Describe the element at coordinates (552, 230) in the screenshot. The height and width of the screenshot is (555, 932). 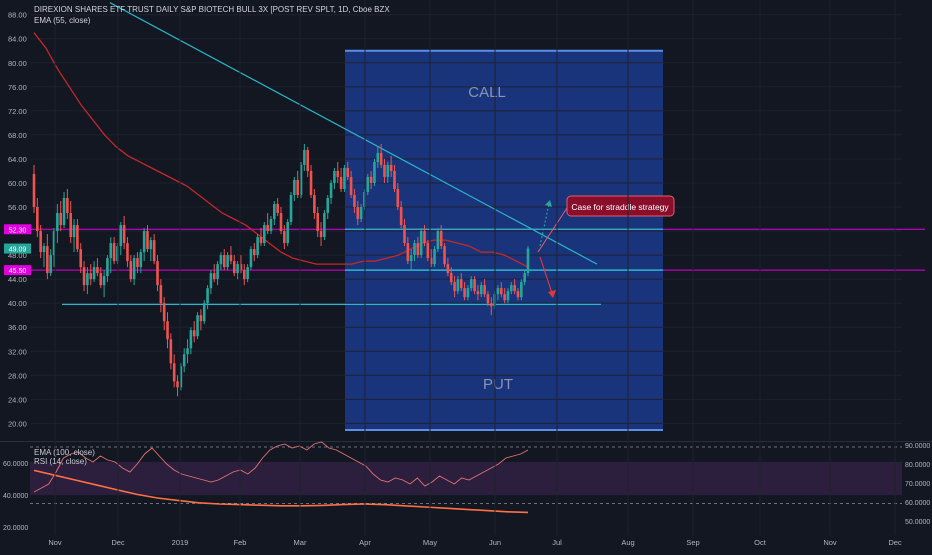
I see `callout-pointer` at that location.